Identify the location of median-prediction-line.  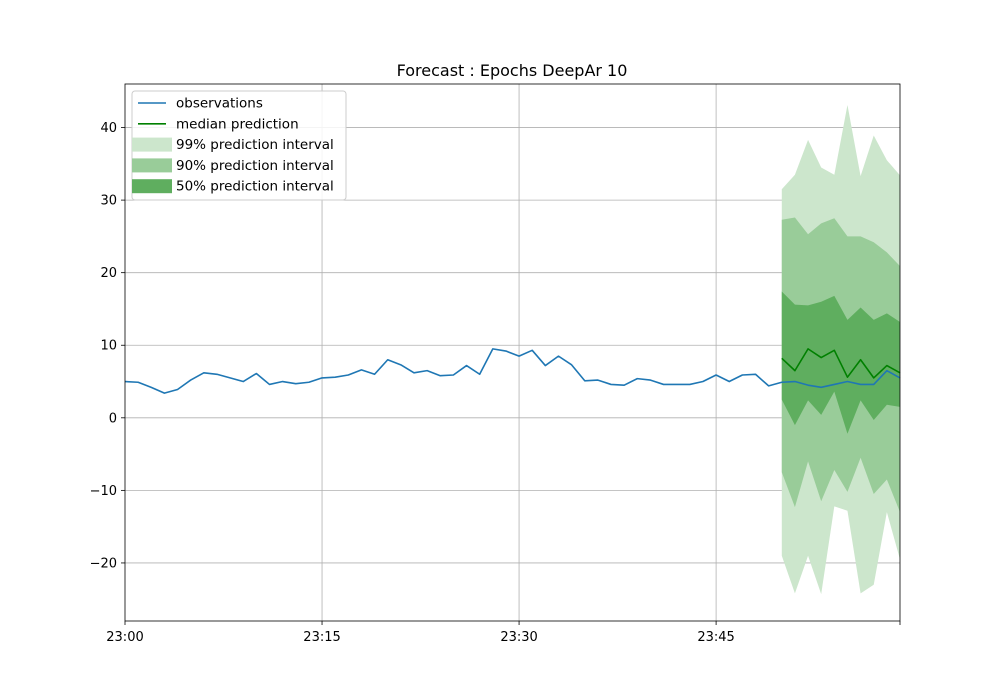
(841, 363).